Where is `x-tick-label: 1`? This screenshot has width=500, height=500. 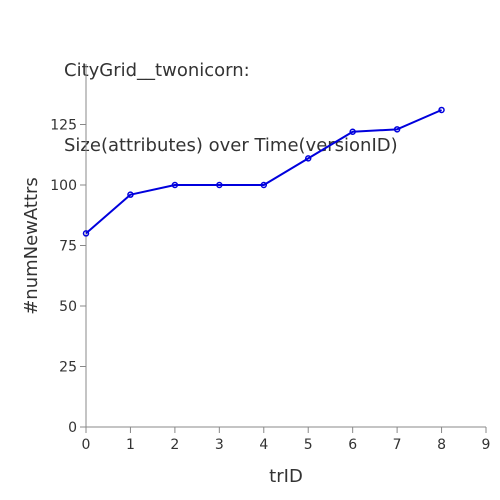 x-tick-label: 1 is located at coordinates (130, 445).